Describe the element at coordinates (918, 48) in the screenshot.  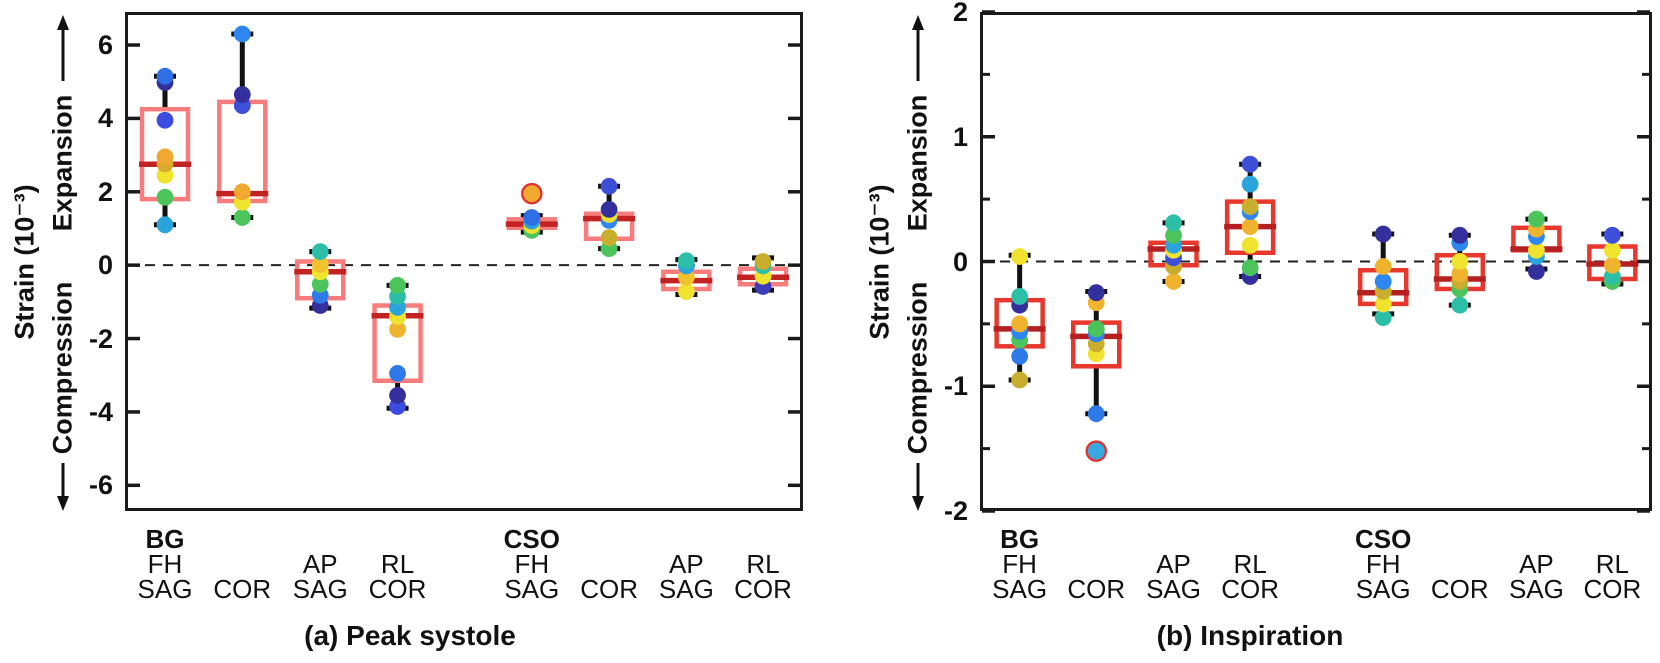
I see `expansion-arrow-up-icon` at that location.